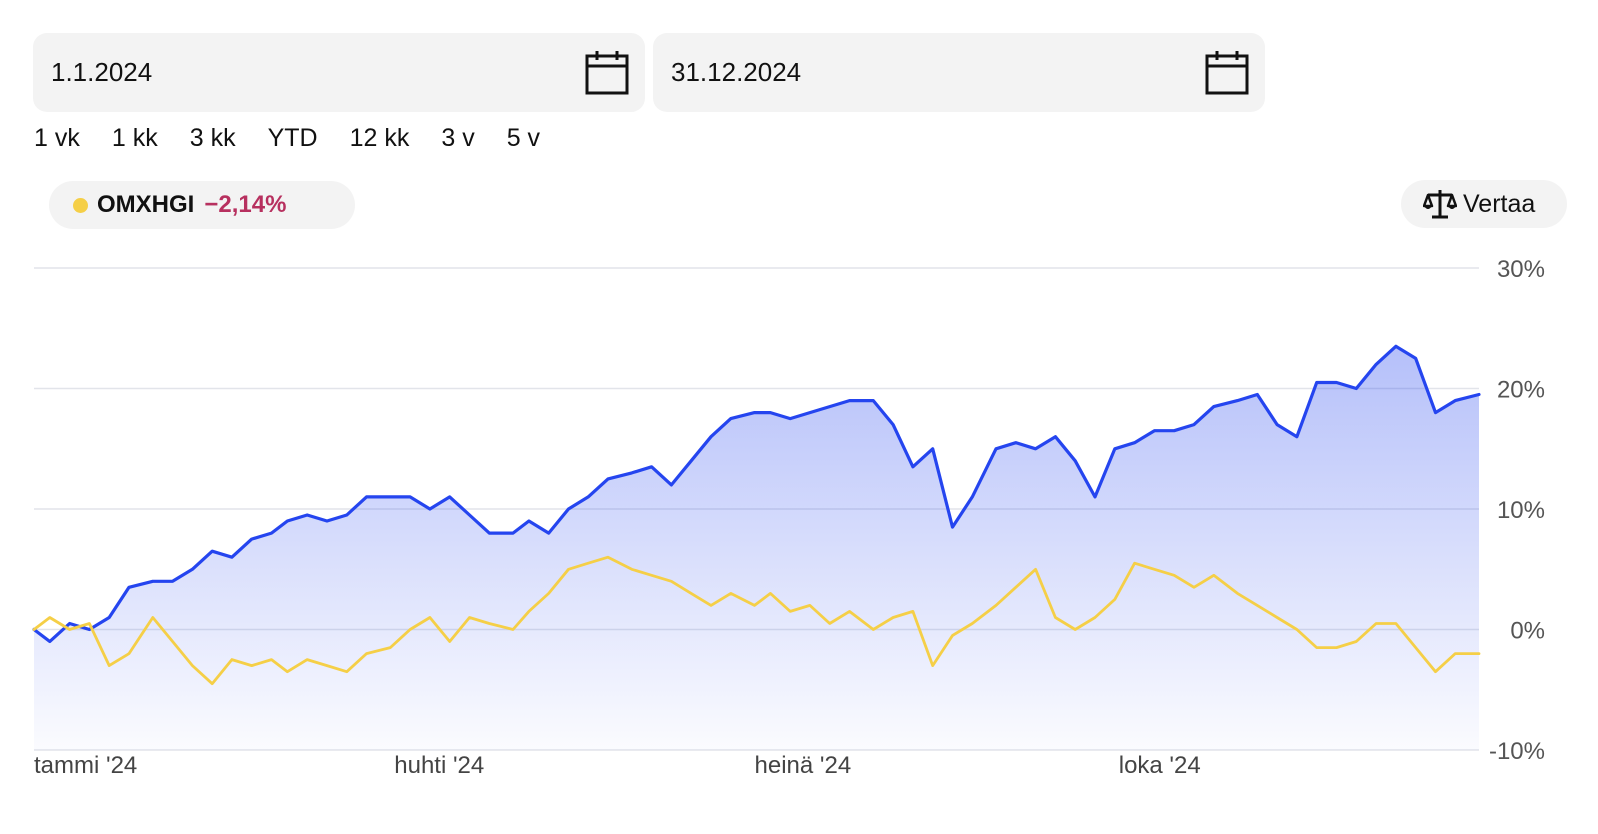 The width and height of the screenshot is (1598, 834). I want to click on range-button-3kk: 3 kk, so click(212, 138).